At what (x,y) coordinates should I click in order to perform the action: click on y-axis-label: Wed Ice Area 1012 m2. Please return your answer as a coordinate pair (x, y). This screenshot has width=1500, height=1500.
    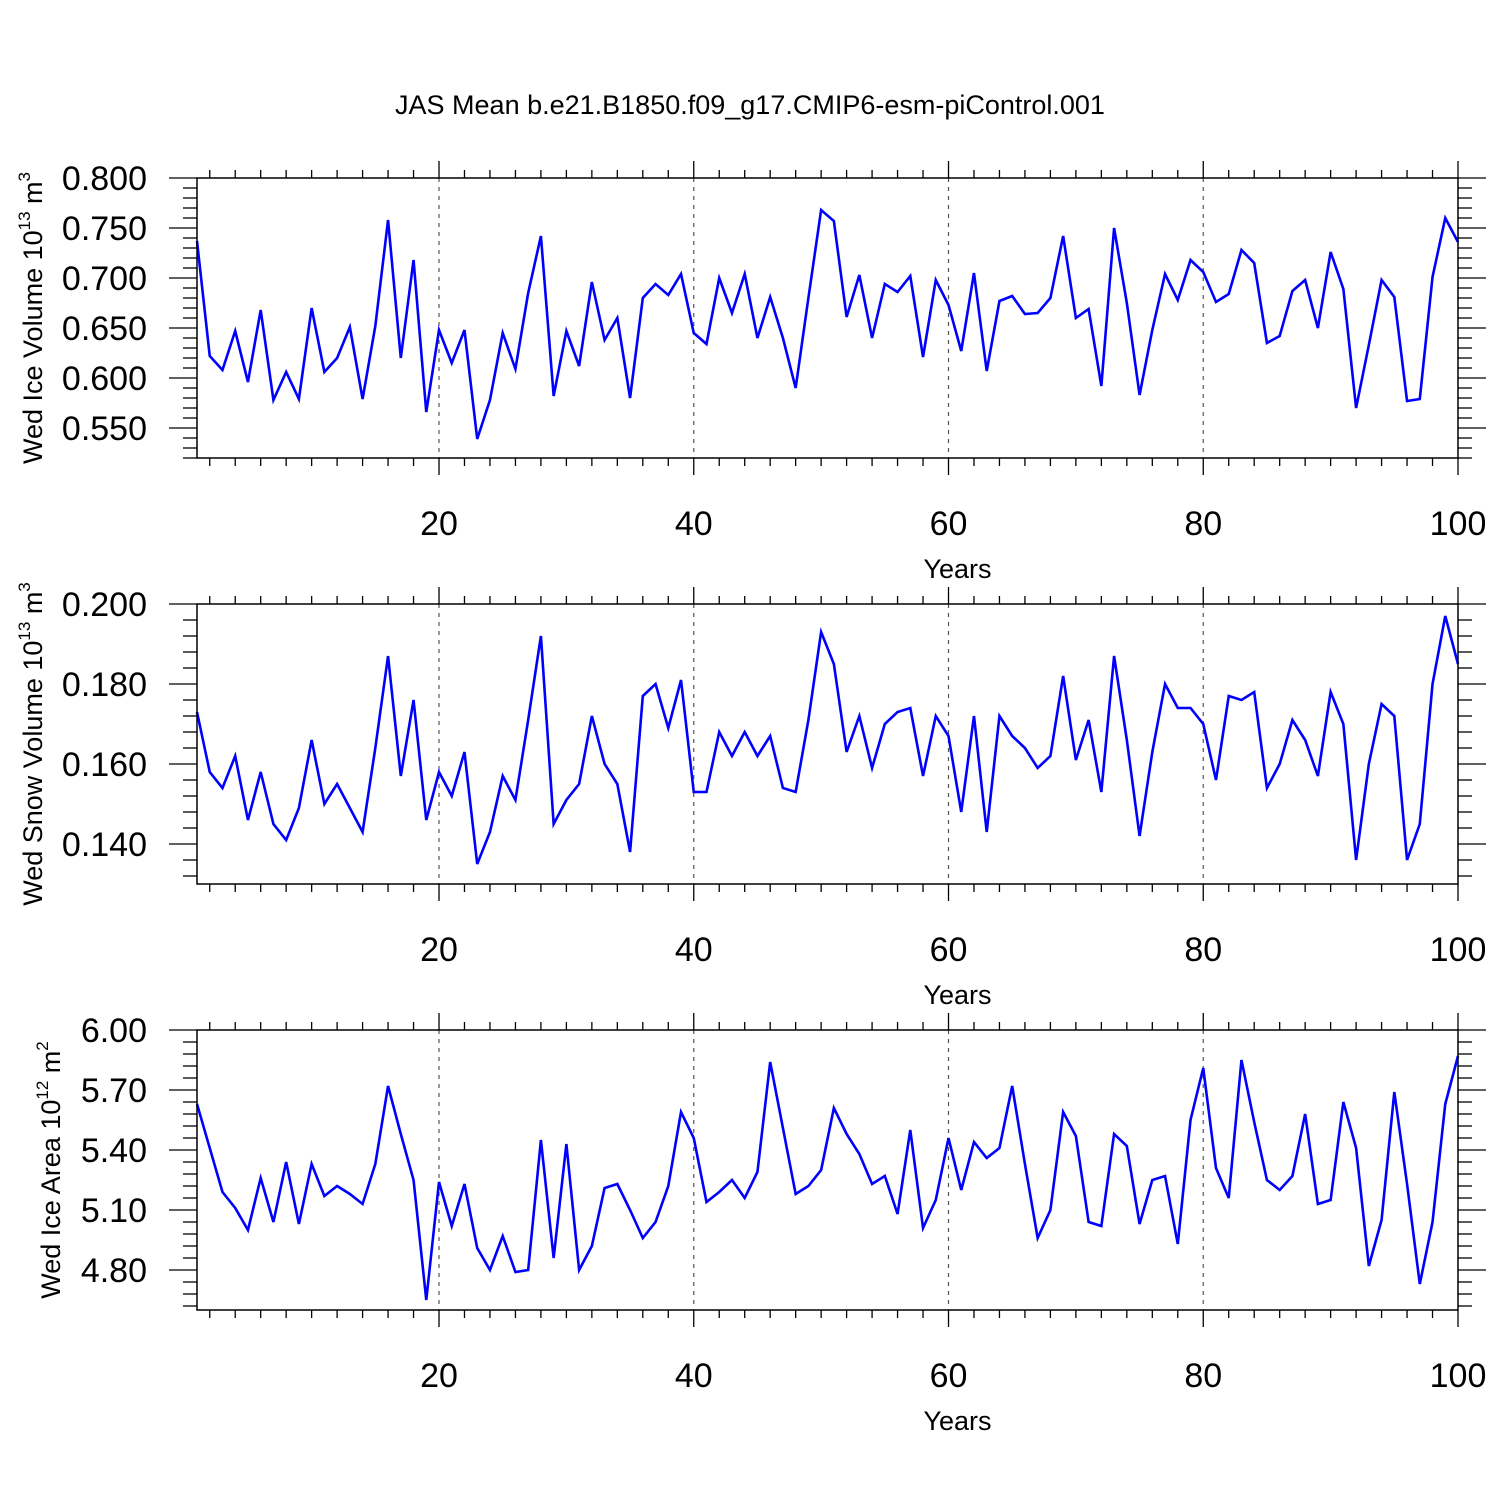
    Looking at the image, I should click on (49, 1170).